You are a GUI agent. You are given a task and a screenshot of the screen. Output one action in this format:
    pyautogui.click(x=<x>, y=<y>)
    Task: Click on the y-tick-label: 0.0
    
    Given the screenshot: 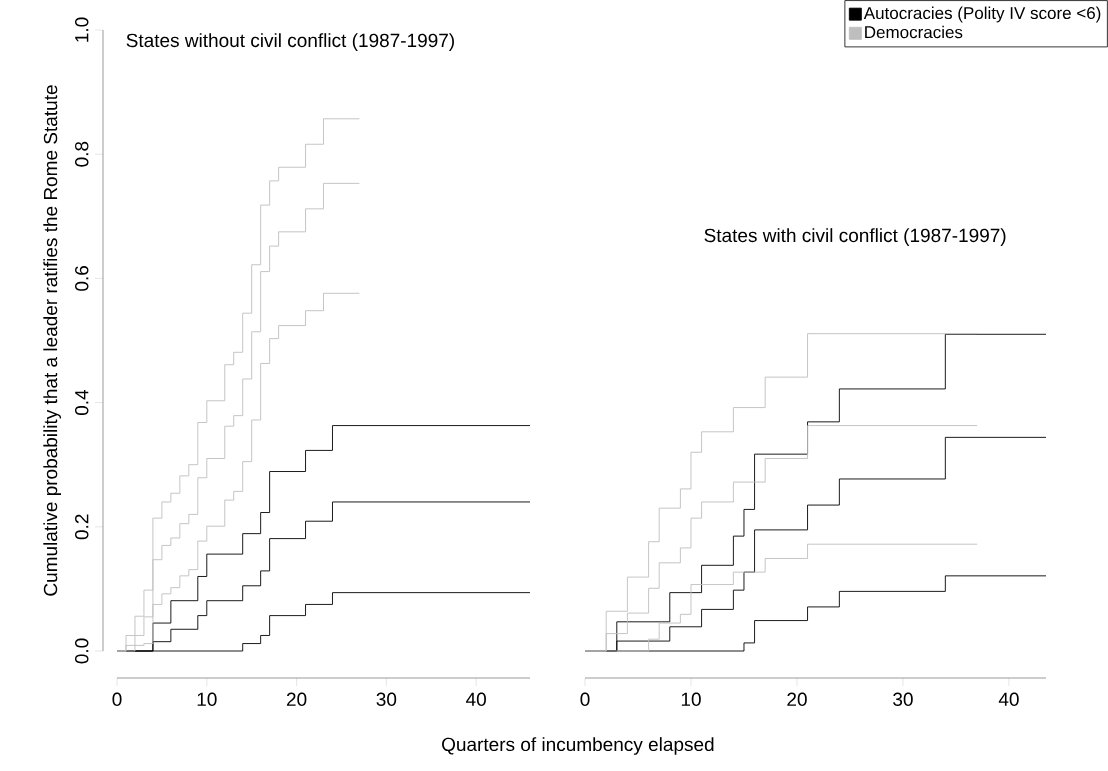 What is the action you would take?
    pyautogui.click(x=82, y=651)
    